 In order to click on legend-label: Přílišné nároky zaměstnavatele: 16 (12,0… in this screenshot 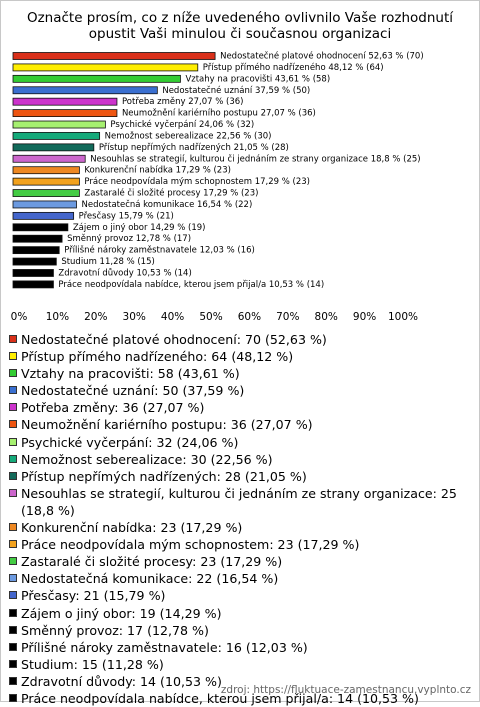, I will do `click(164, 647)`.